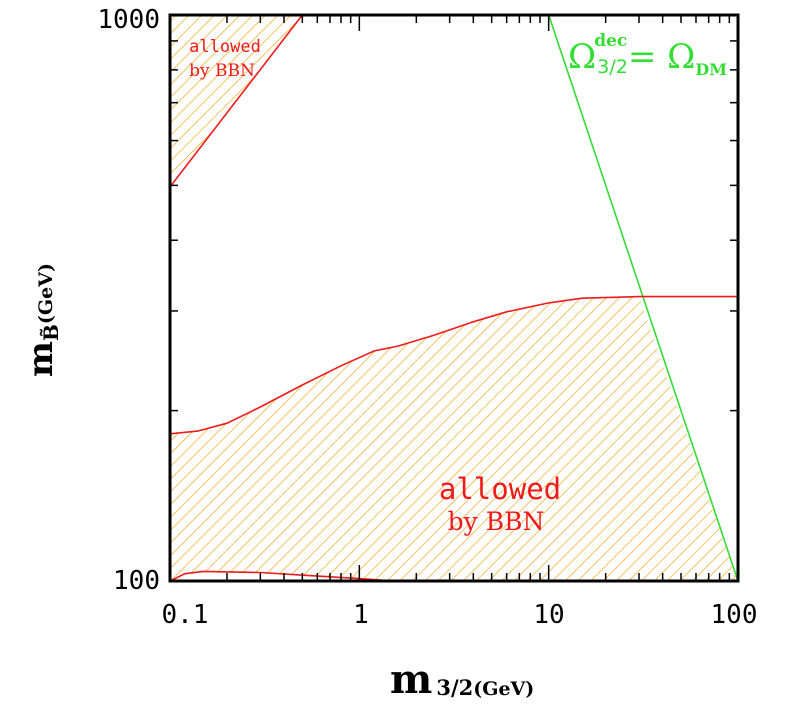  Describe the element at coordinates (734, 615) in the screenshot. I see `x-tick-label-100: 100` at that location.